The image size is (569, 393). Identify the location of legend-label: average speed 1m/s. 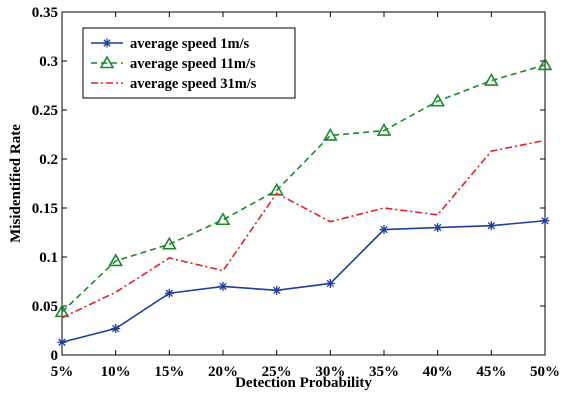
(190, 44).